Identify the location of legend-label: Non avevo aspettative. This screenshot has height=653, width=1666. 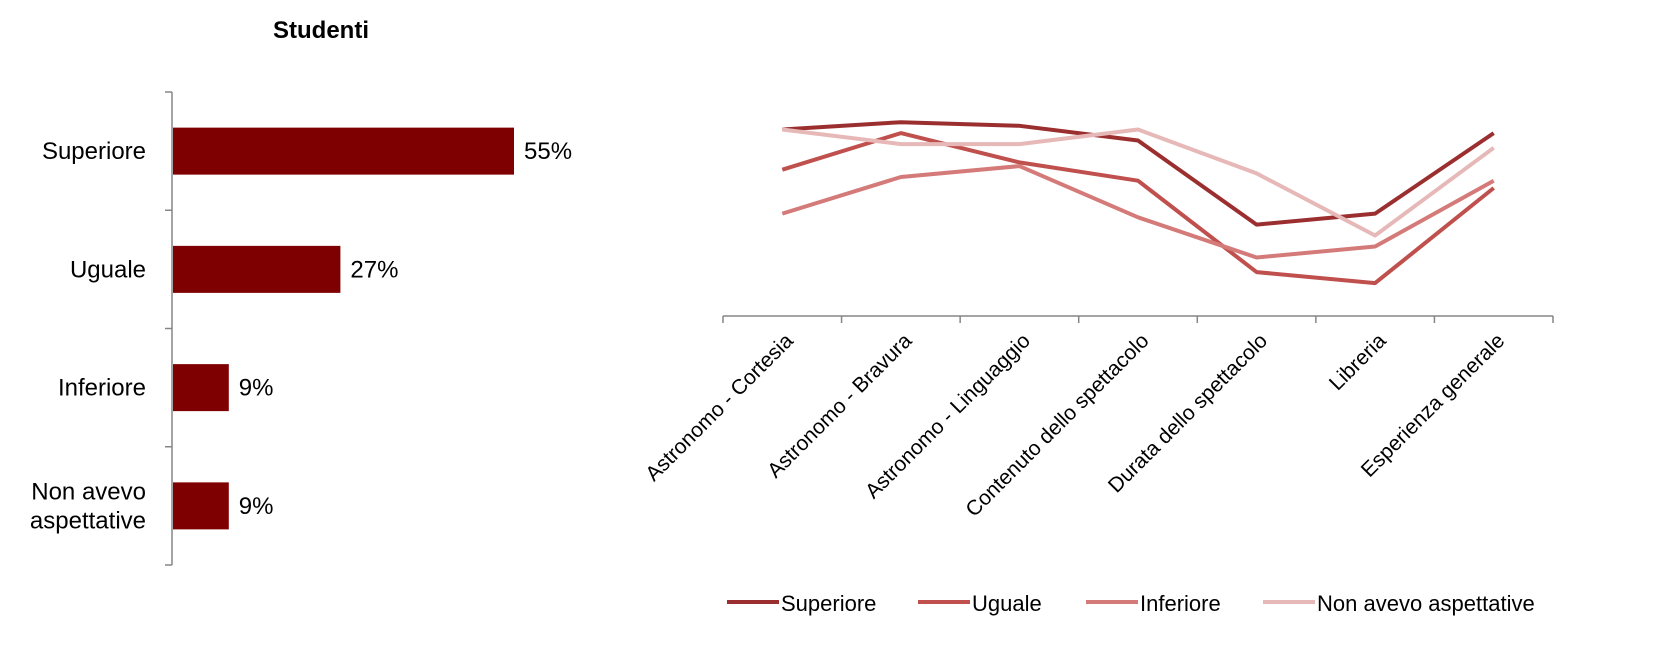
(1426, 603).